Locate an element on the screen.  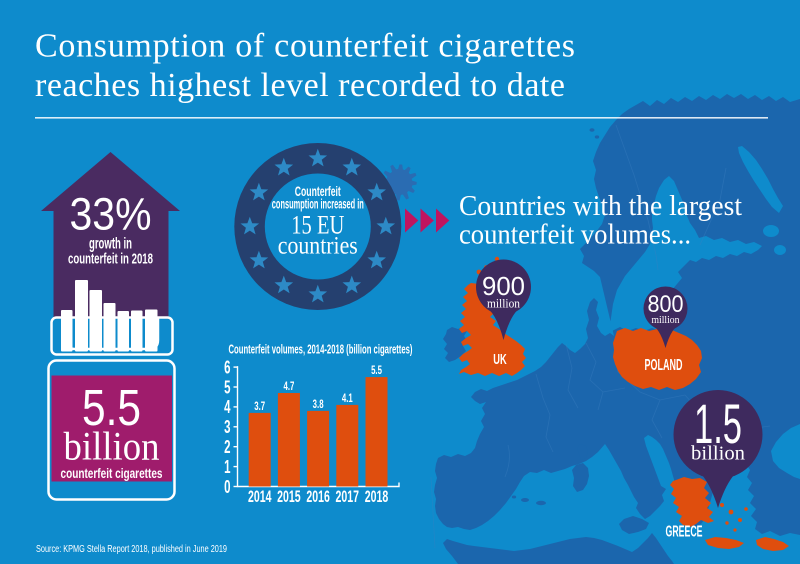
svg-text: counterfeit cigarettes is located at coordinates (112, 473).